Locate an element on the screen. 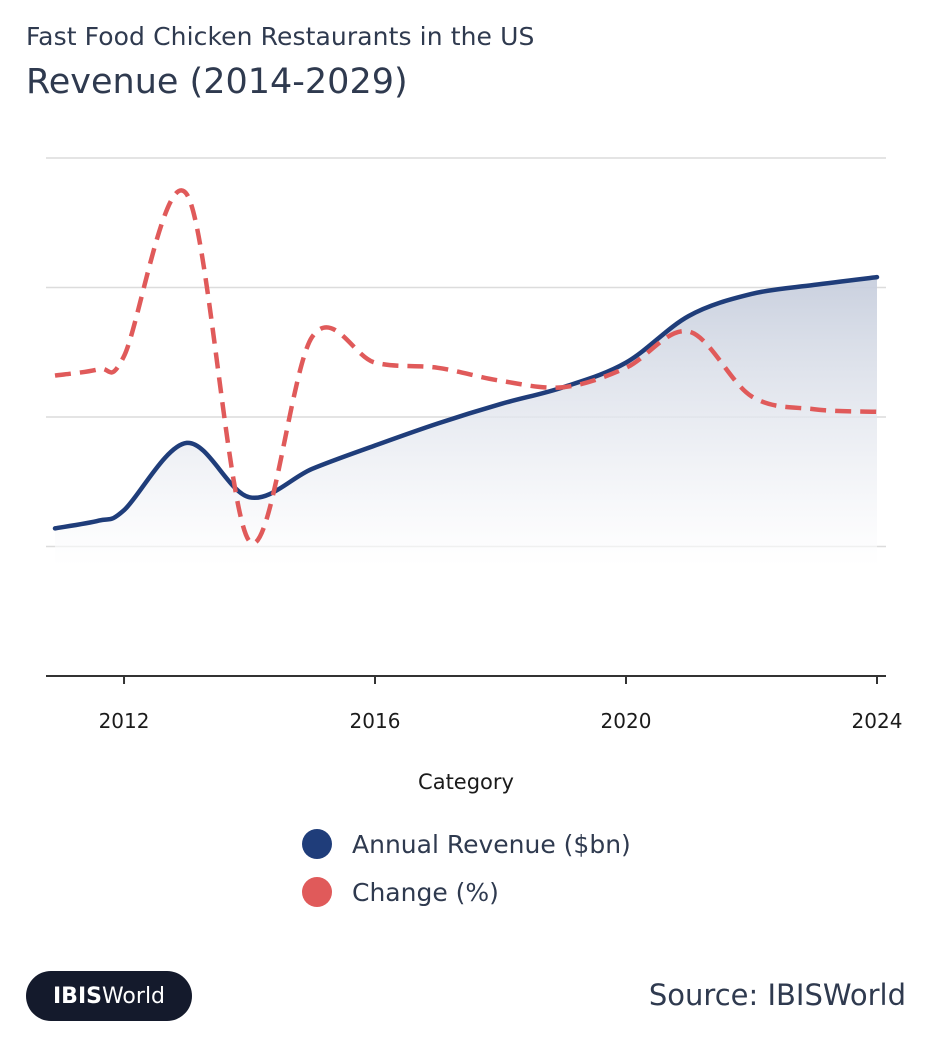 This screenshot has height=1044, width=934. legend: Annual Revenue ($bn) Change (%) is located at coordinates (466, 868).